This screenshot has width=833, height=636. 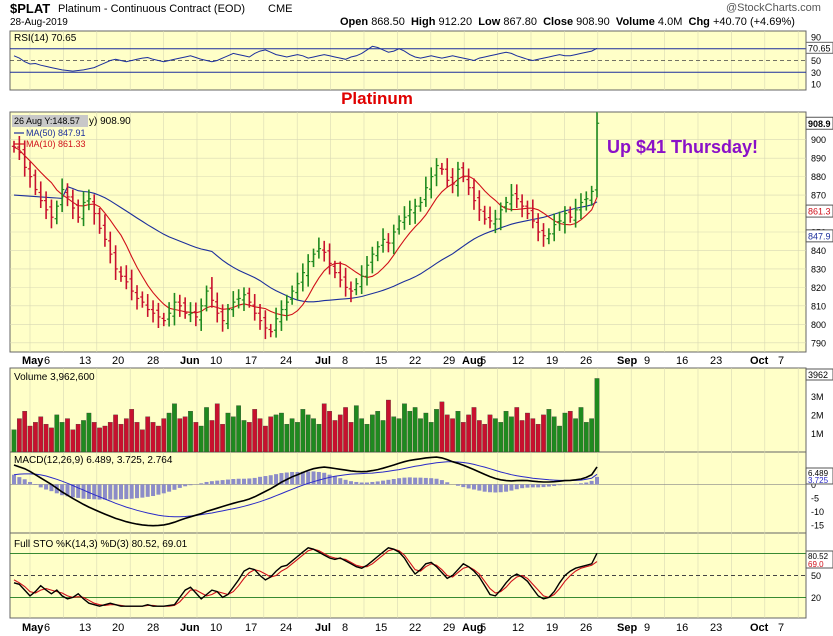 What do you see at coordinates (815, 498) in the screenshot?
I see `macd-tick-label: -5` at bounding box center [815, 498].